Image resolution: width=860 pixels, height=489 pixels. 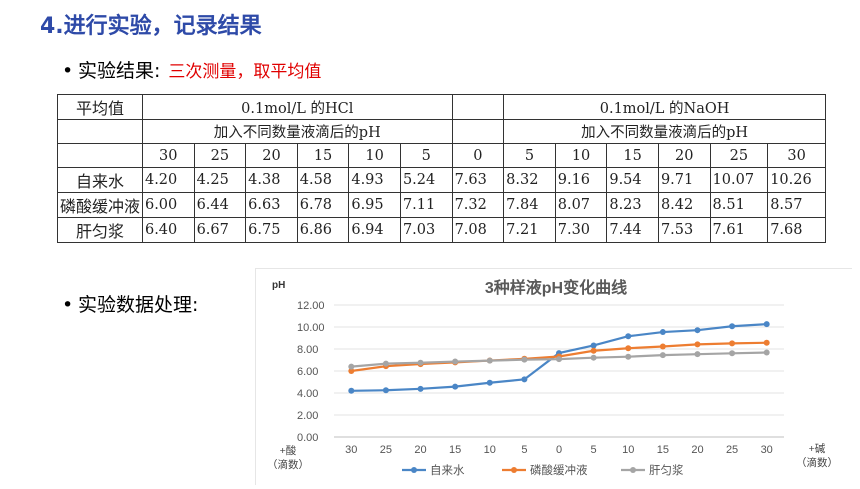 What do you see at coordinates (374, 180) in the screenshot?
I see `value-cell: 4.93` at bounding box center [374, 180].